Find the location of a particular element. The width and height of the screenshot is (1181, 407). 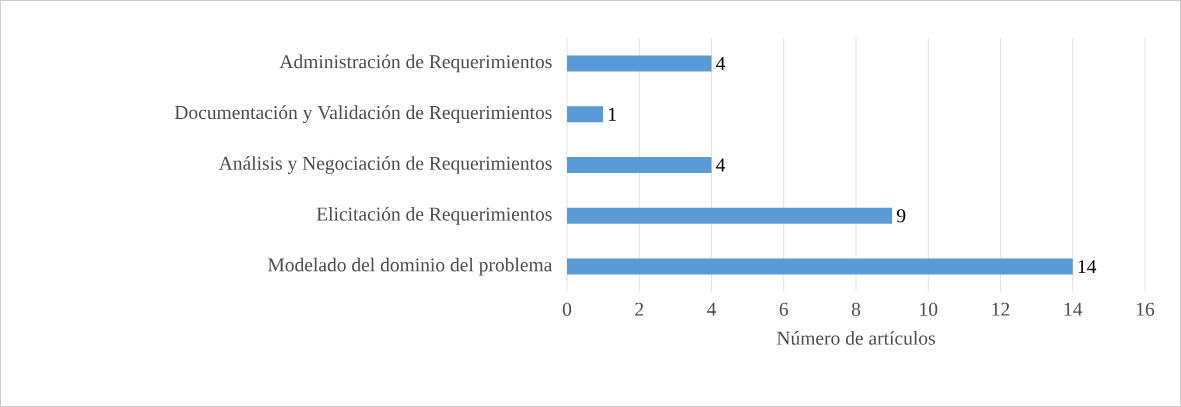

x-tick-label: 8 is located at coordinates (856, 309).